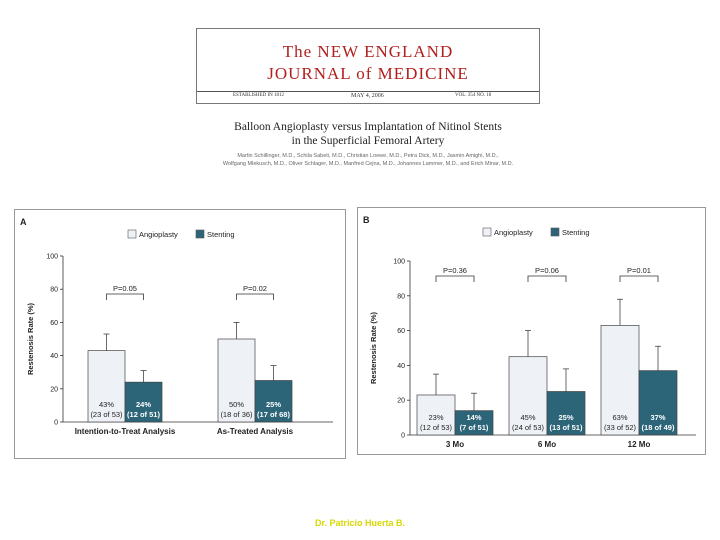 The width and height of the screenshot is (720, 540). I want to click on chart-b-legend-label-angioplasty: Angioplasty, so click(513, 232).